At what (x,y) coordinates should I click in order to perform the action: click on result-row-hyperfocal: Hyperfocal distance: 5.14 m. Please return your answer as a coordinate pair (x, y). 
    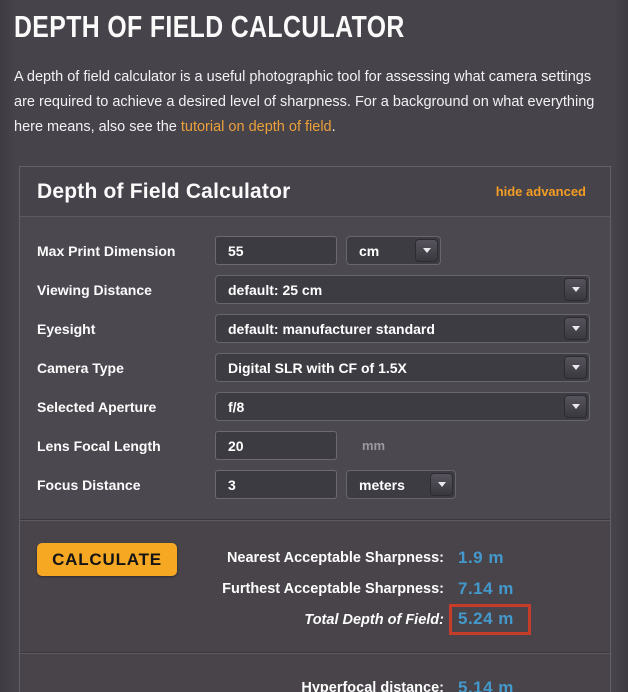
    Looking at the image, I should click on (315, 682).